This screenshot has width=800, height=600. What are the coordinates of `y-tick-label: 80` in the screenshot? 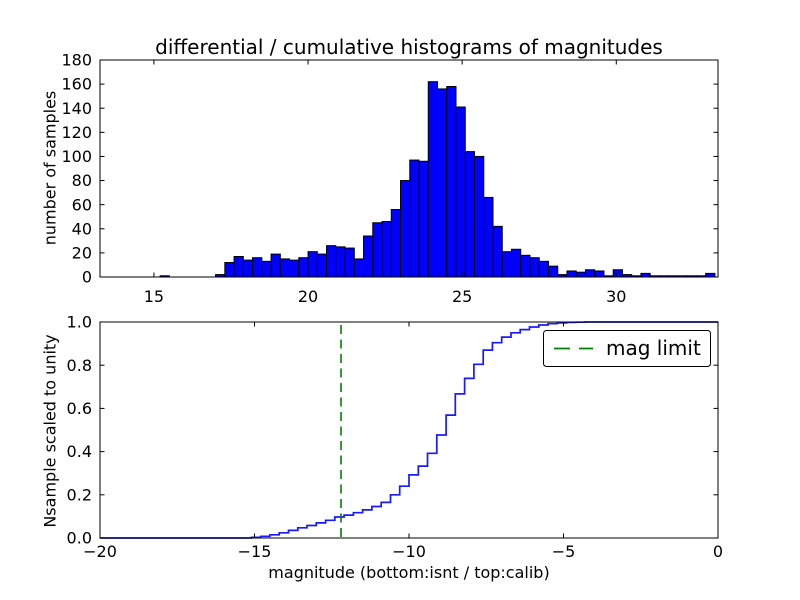 It's located at (82, 180).